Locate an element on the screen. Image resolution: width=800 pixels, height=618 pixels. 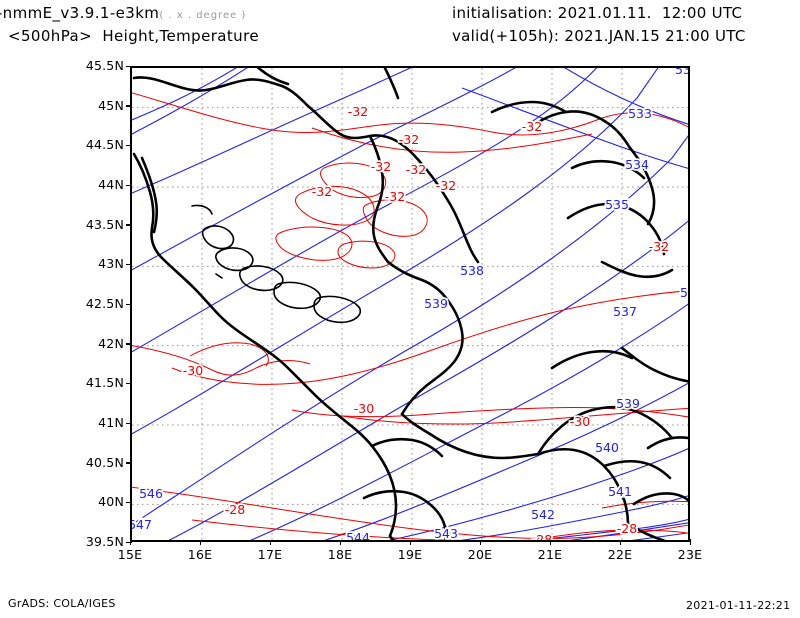
grads-credit: GrADS: COLA/IGES is located at coordinates (62, 603).